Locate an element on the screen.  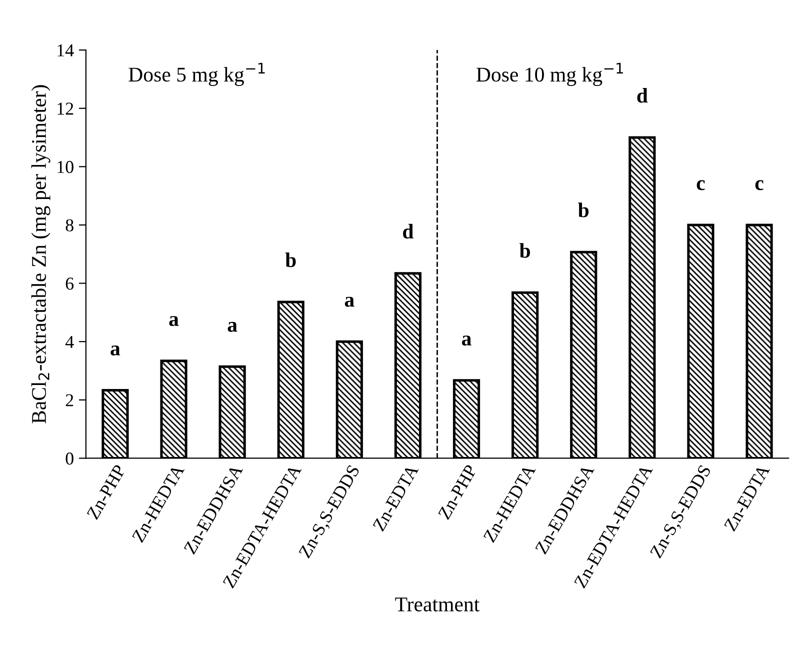
annotation: Dose 5 mg kg$^{−1}$ is located at coordinates (196, 74).